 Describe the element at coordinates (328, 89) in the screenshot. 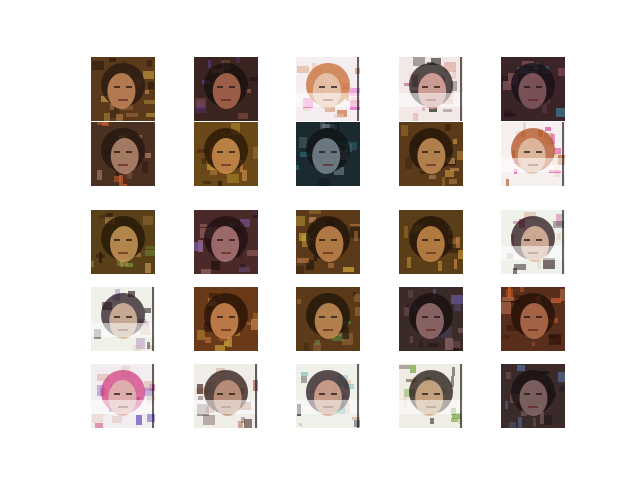

I see `sample-image-r1-c3` at that location.